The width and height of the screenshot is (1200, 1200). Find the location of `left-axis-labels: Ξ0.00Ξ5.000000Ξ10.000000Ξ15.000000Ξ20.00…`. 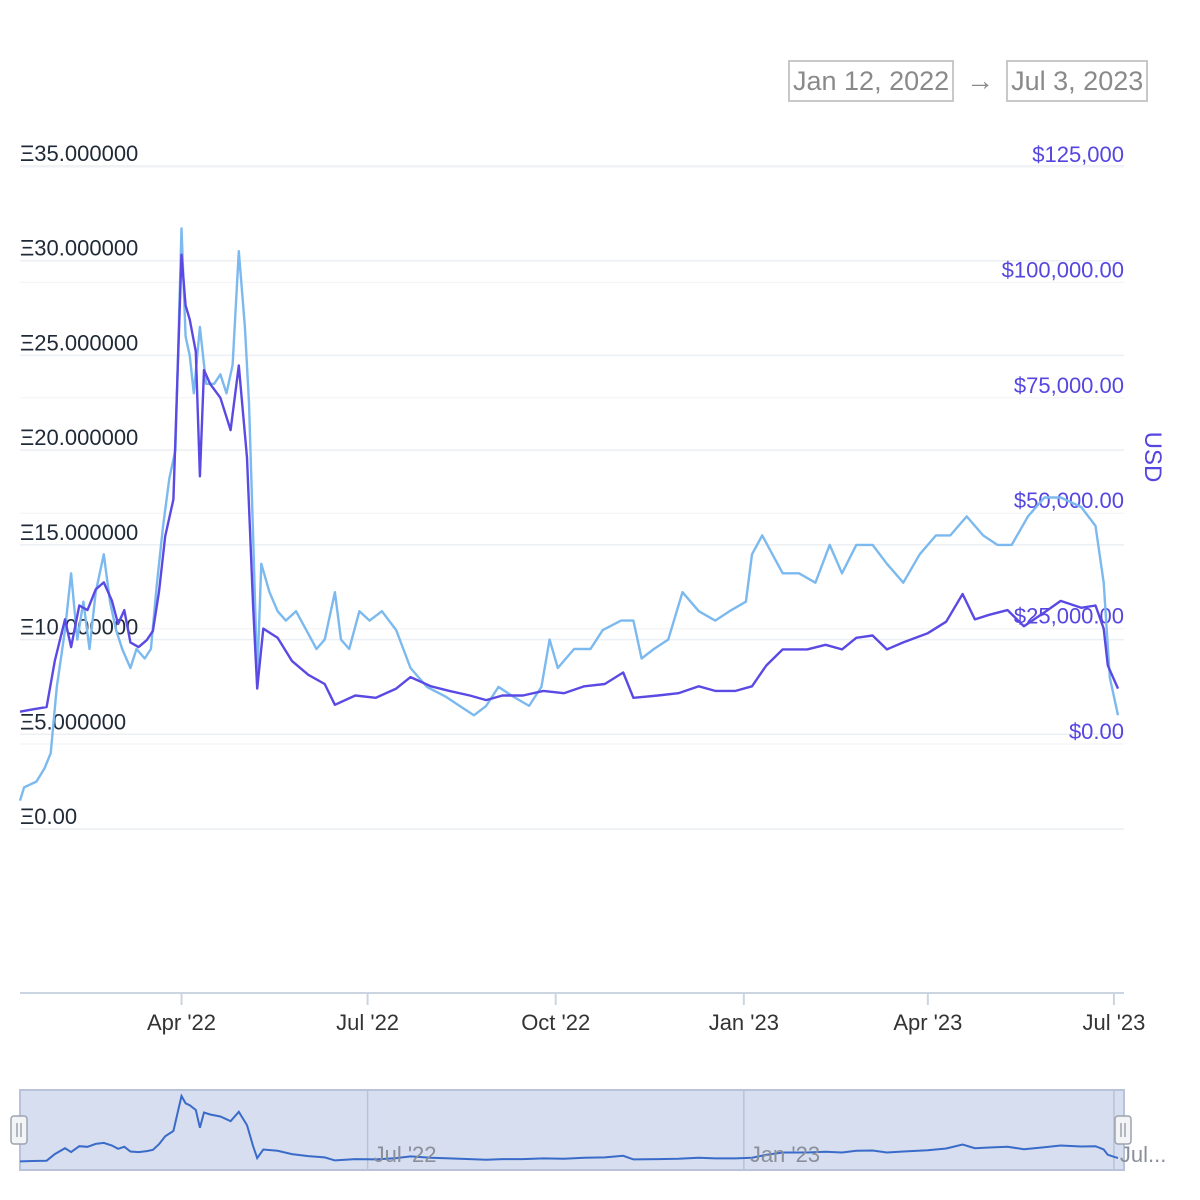

left-axis-labels: Ξ0.00Ξ5.000000Ξ10.000000Ξ15.000000Ξ20.00… is located at coordinates (79, 485).